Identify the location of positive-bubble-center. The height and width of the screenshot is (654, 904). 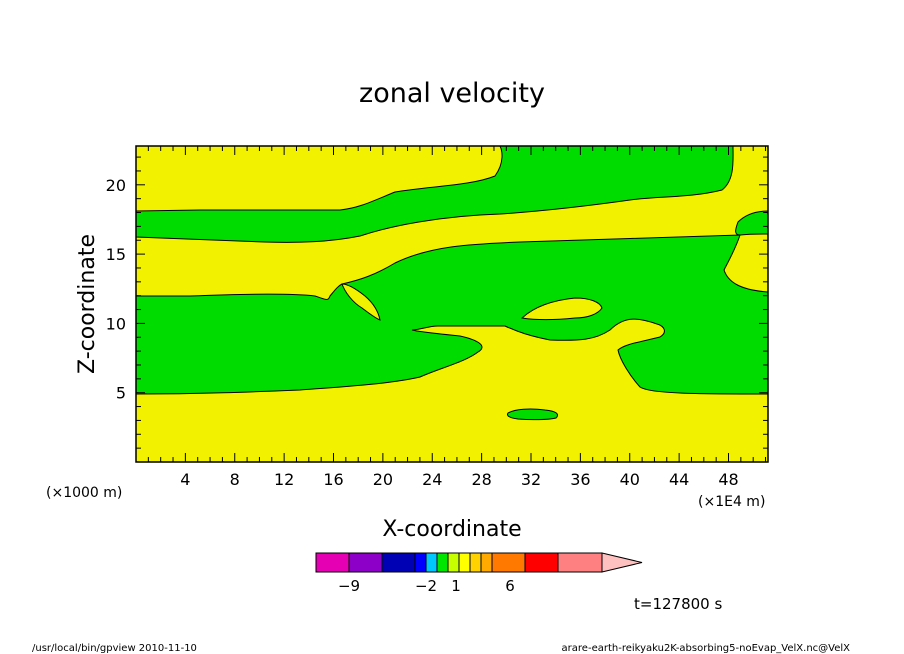
(561, 308).